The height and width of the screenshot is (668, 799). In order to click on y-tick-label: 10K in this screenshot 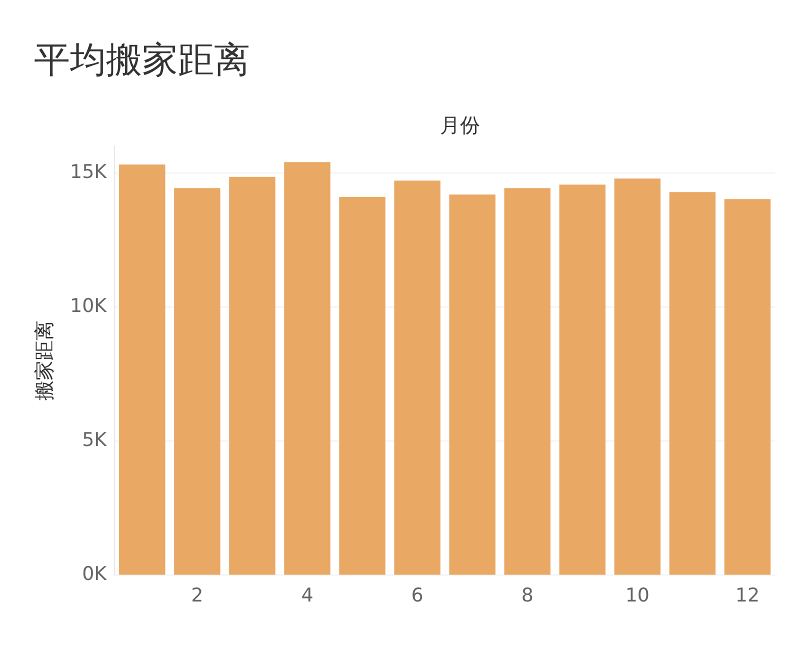, I will do `click(89, 305)`.